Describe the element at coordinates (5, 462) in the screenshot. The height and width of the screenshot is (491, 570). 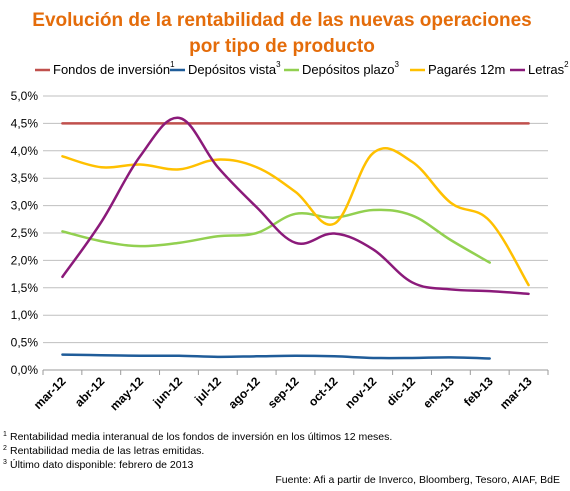
I see `footnote-3-marker: 3` at that location.